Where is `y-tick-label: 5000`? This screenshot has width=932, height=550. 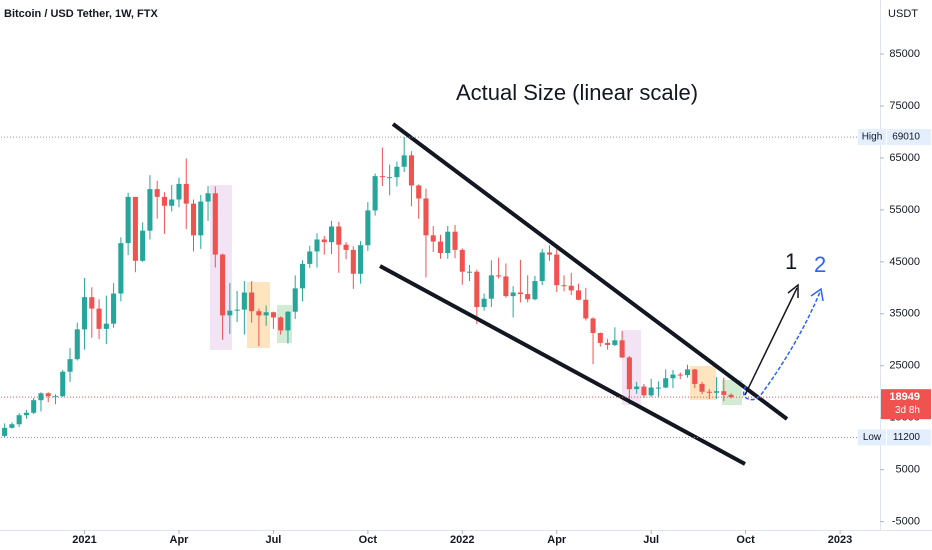 y-tick-label: 5000 is located at coordinates (908, 470).